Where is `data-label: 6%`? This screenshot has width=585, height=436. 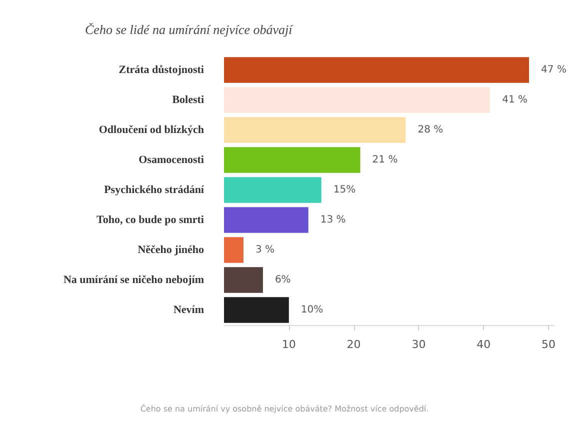 data-label: 6% is located at coordinates (282, 280).